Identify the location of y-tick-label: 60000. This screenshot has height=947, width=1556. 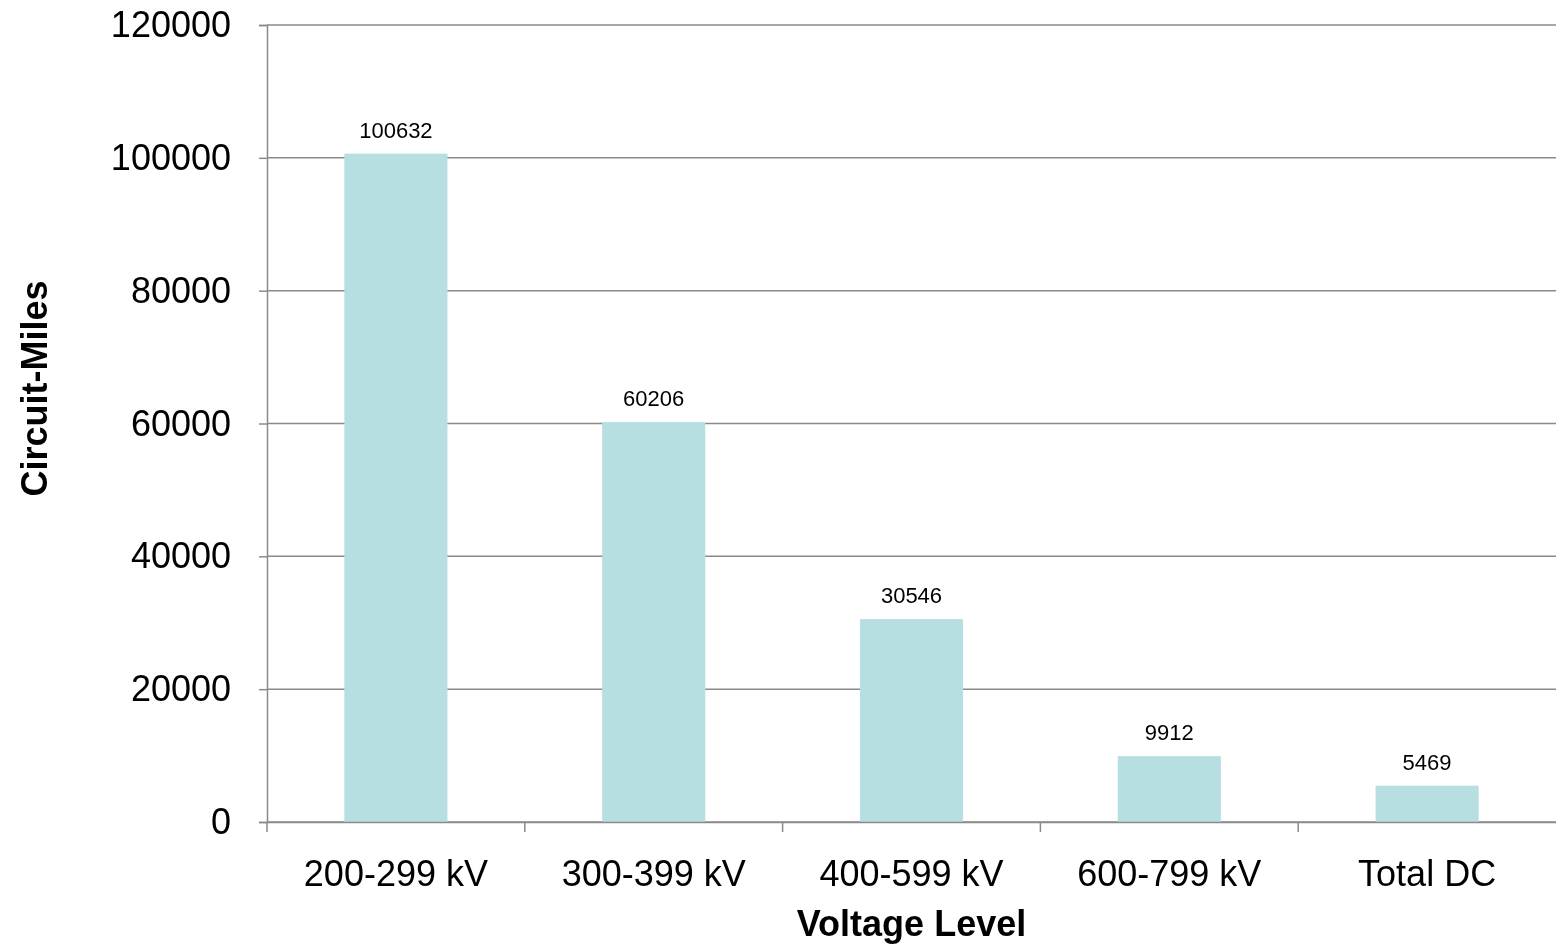
(180, 423).